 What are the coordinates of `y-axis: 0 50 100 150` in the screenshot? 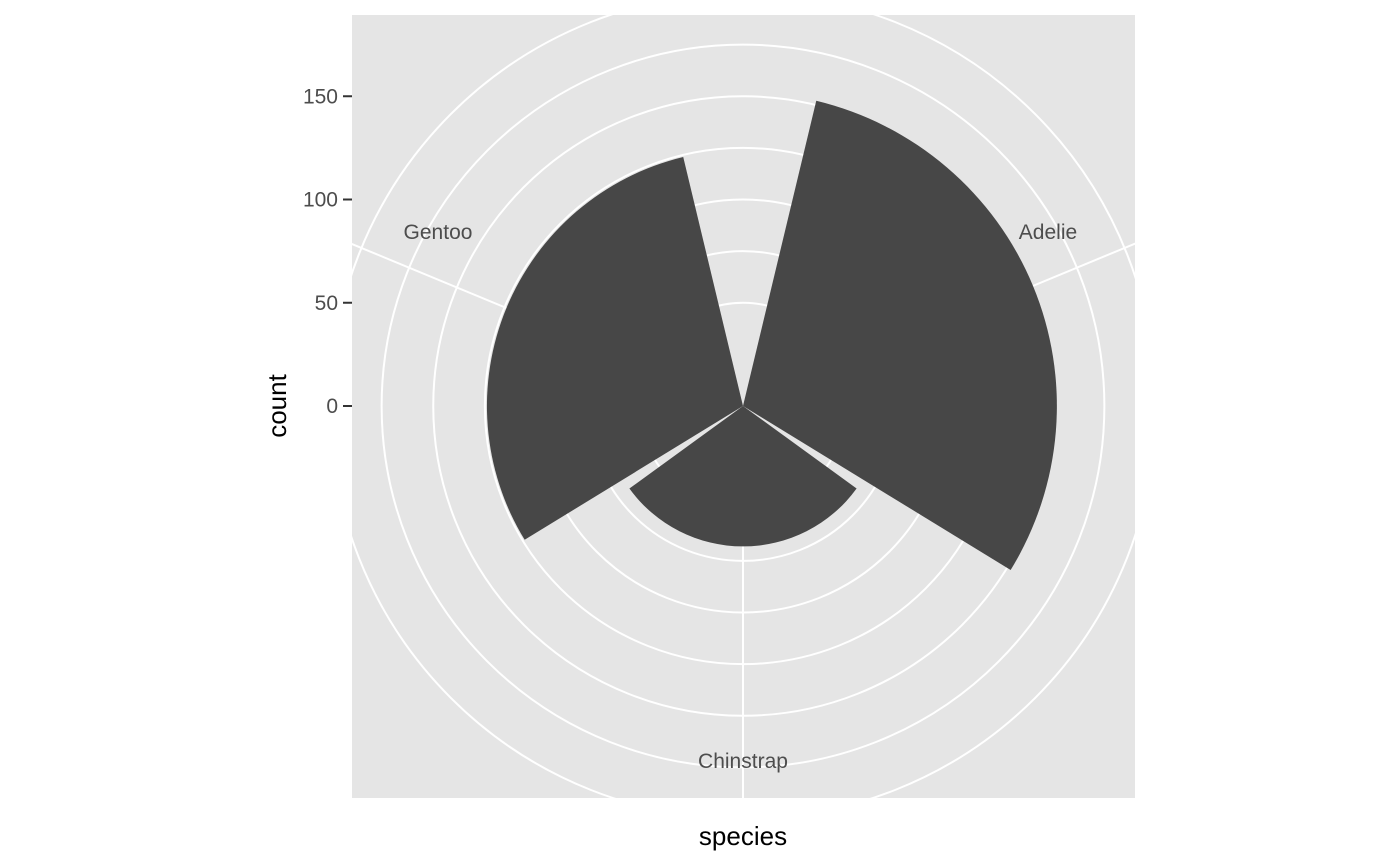 It's located at (327, 251).